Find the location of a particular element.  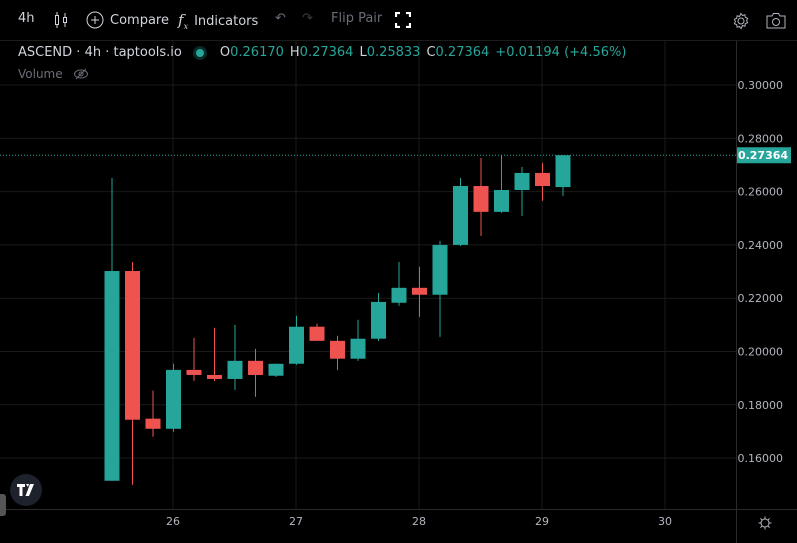

last-price-label: 0.27364 is located at coordinates (763, 155).